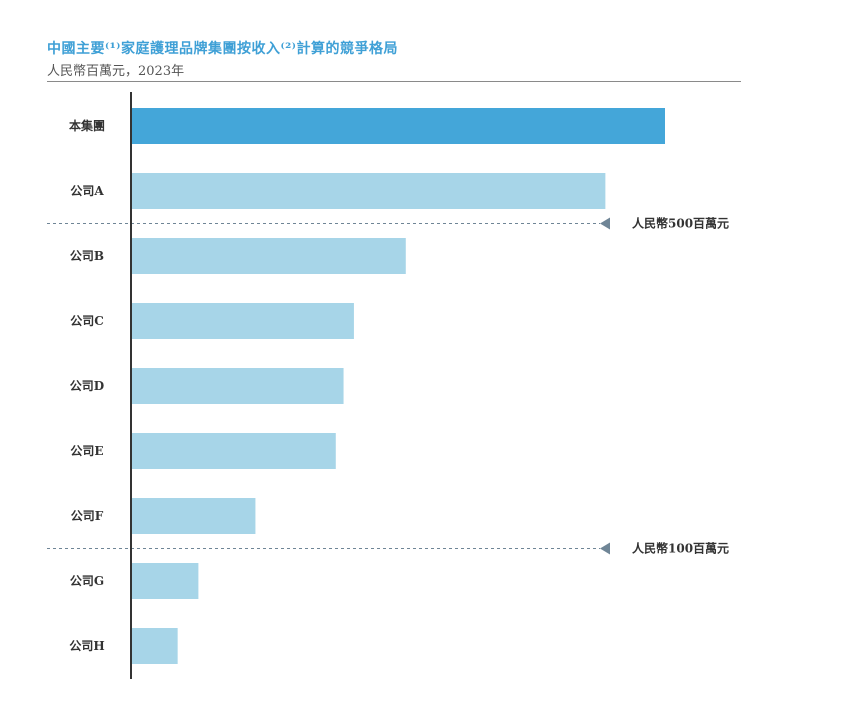 The width and height of the screenshot is (856, 720). I want to click on category-label-4: 公司D, so click(87, 386).